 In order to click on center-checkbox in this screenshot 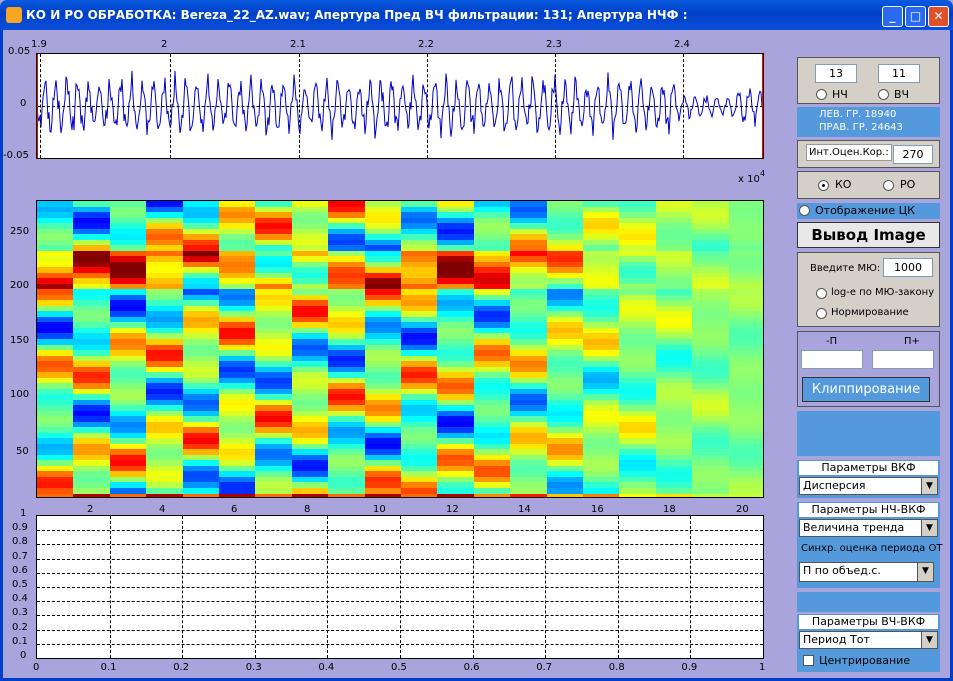, I will do `click(808, 660)`.